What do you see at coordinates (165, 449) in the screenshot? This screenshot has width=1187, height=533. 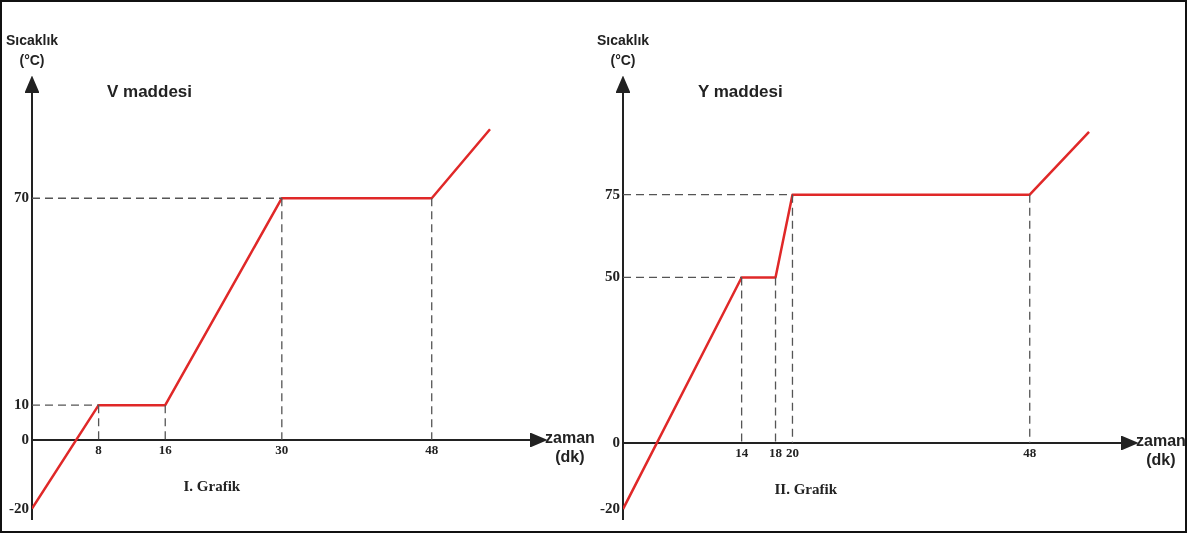 I see `x-tick-label: 16` at bounding box center [165, 449].